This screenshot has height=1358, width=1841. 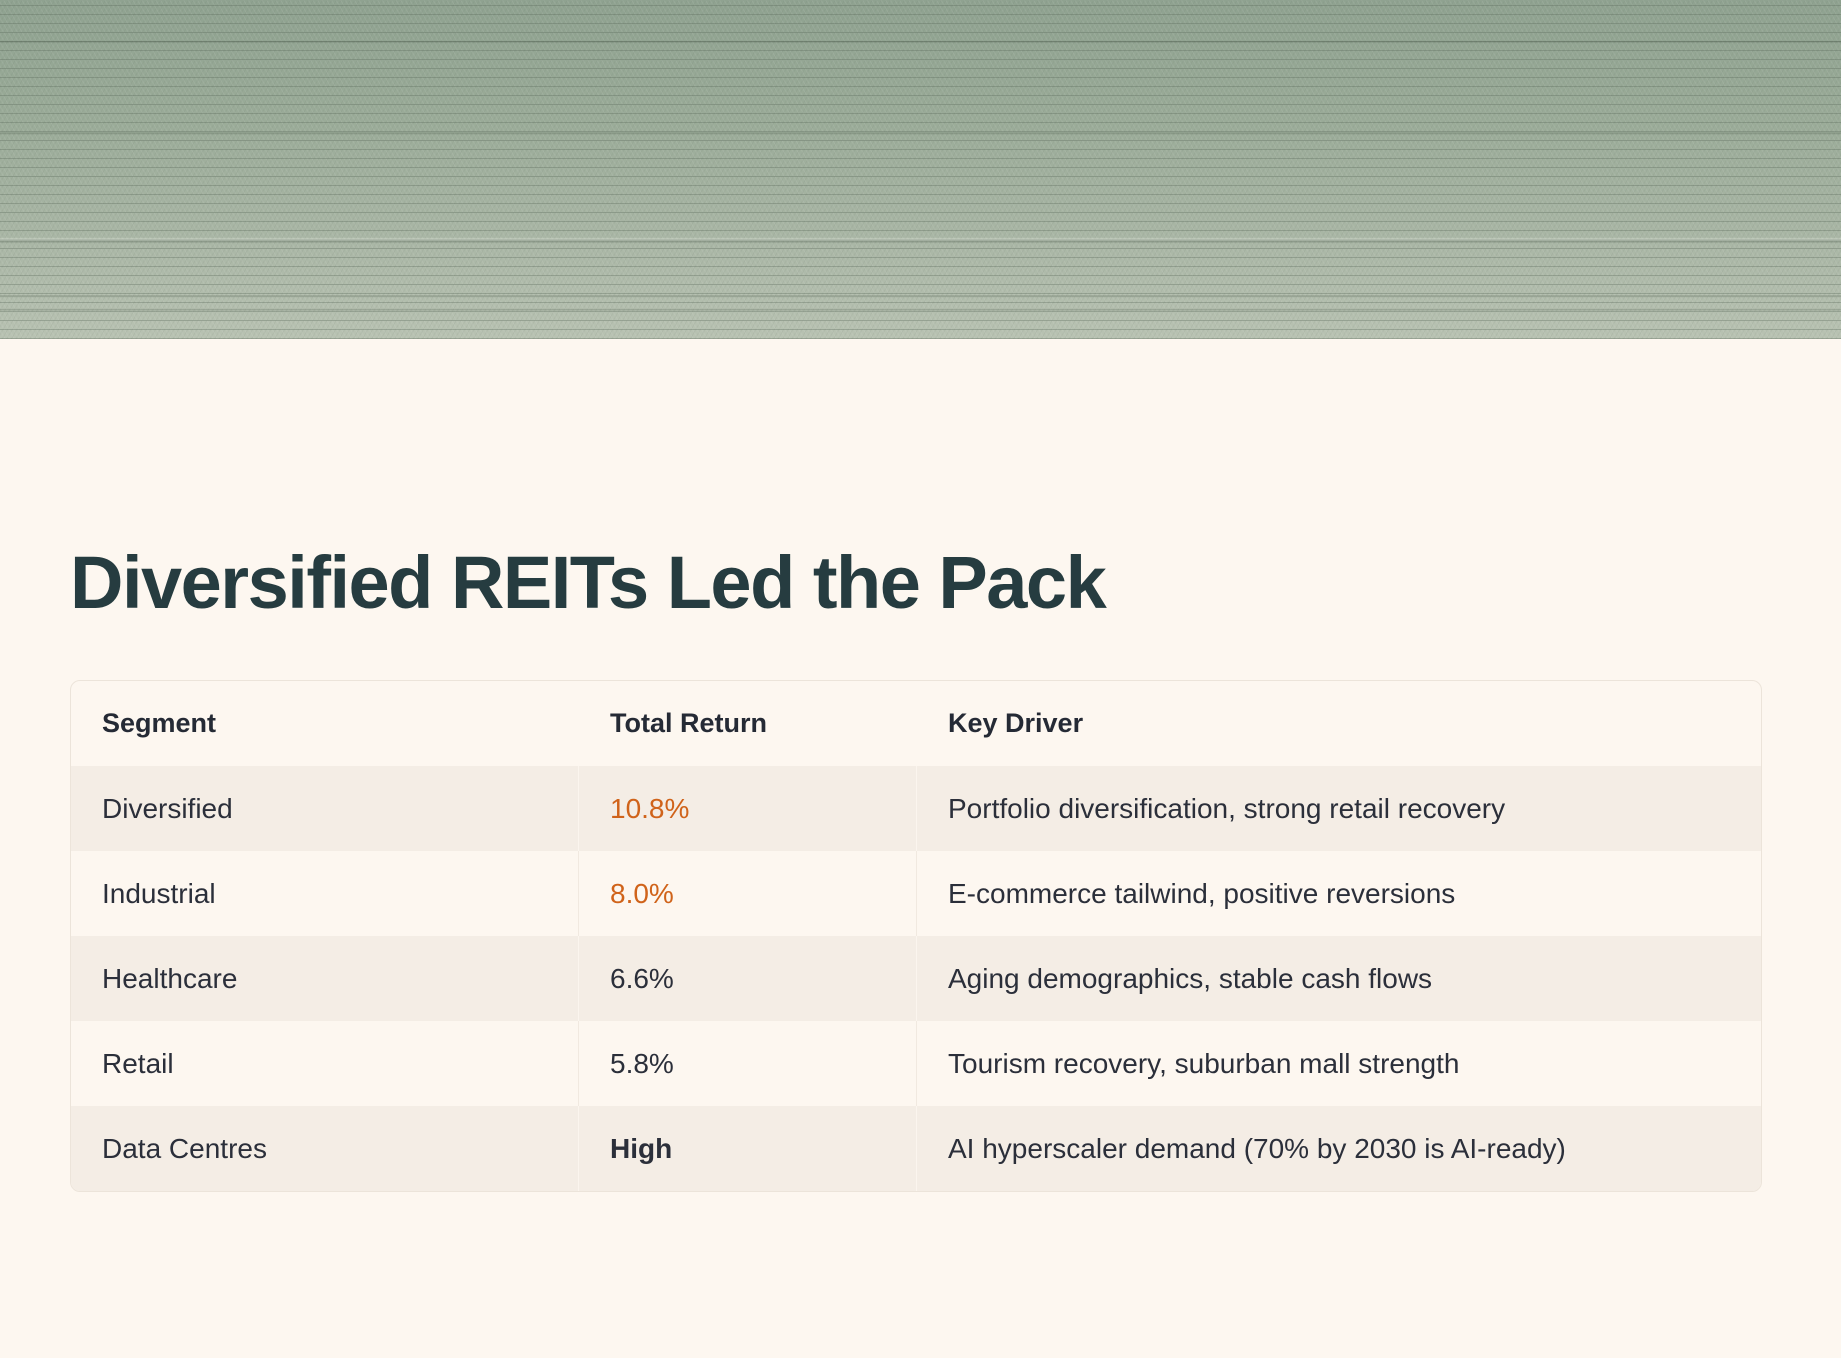 What do you see at coordinates (1202, 893) in the screenshot?
I see `key-driver-cell: E-commerce tailwind, positive reversions` at bounding box center [1202, 893].